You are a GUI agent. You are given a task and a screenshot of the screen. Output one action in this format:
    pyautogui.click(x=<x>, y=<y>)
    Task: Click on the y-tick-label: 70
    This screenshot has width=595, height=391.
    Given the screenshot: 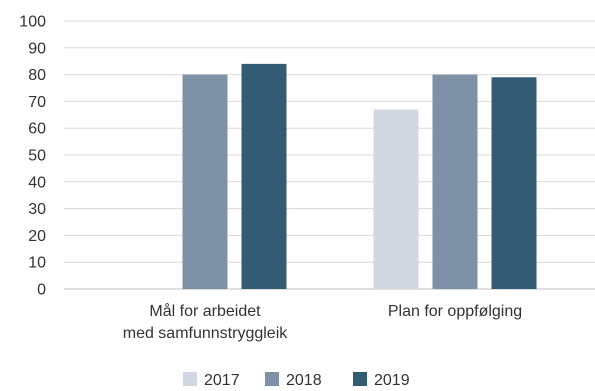 What is the action you would take?
    pyautogui.click(x=37, y=102)
    